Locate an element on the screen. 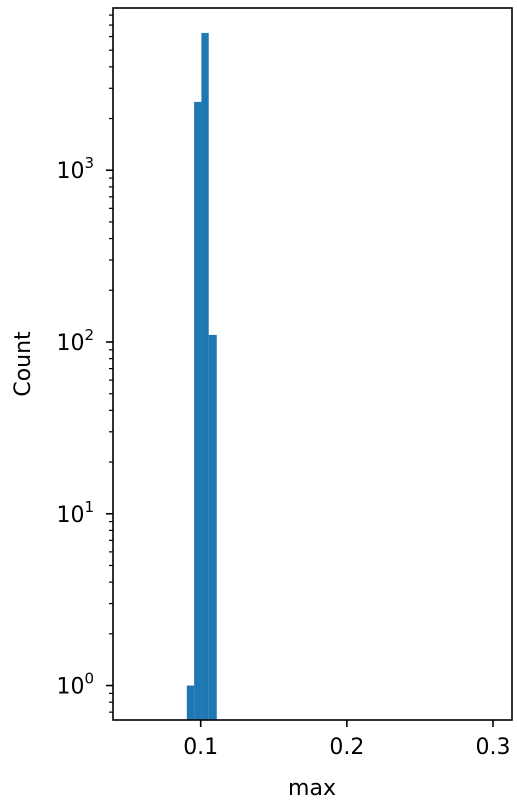 The image size is (517, 801). x-axis-ticks: 0.1 0.2 0.3 is located at coordinates (347, 740).